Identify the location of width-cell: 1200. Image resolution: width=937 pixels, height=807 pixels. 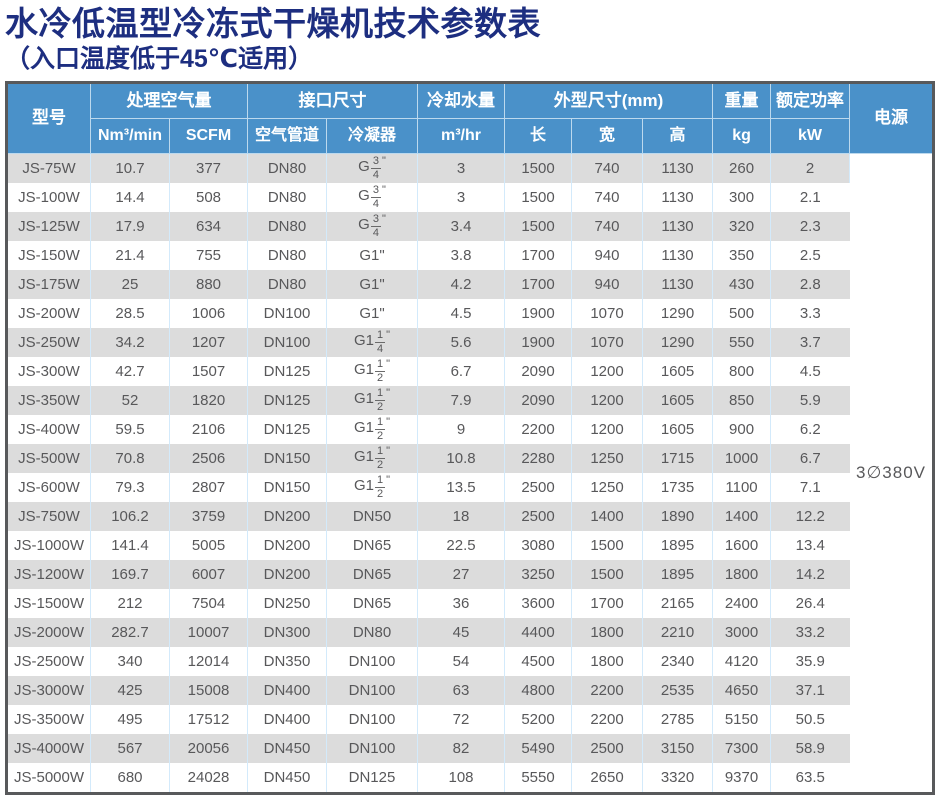
(607, 372).